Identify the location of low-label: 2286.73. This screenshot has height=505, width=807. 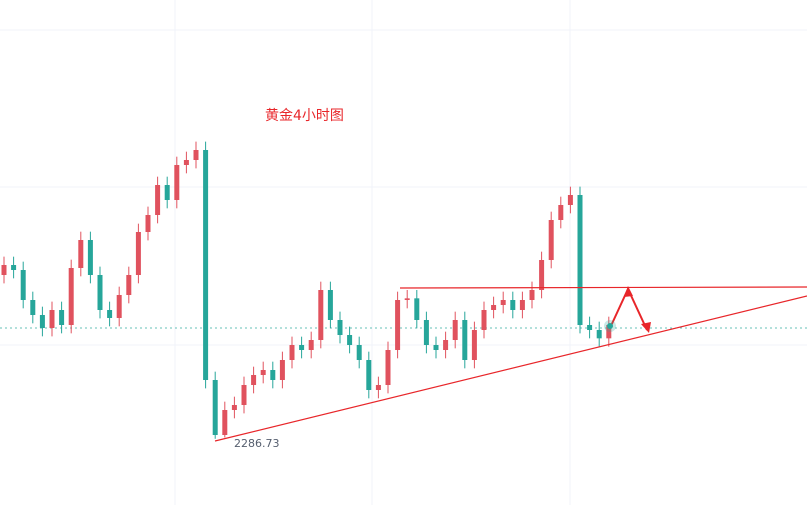
(257, 443).